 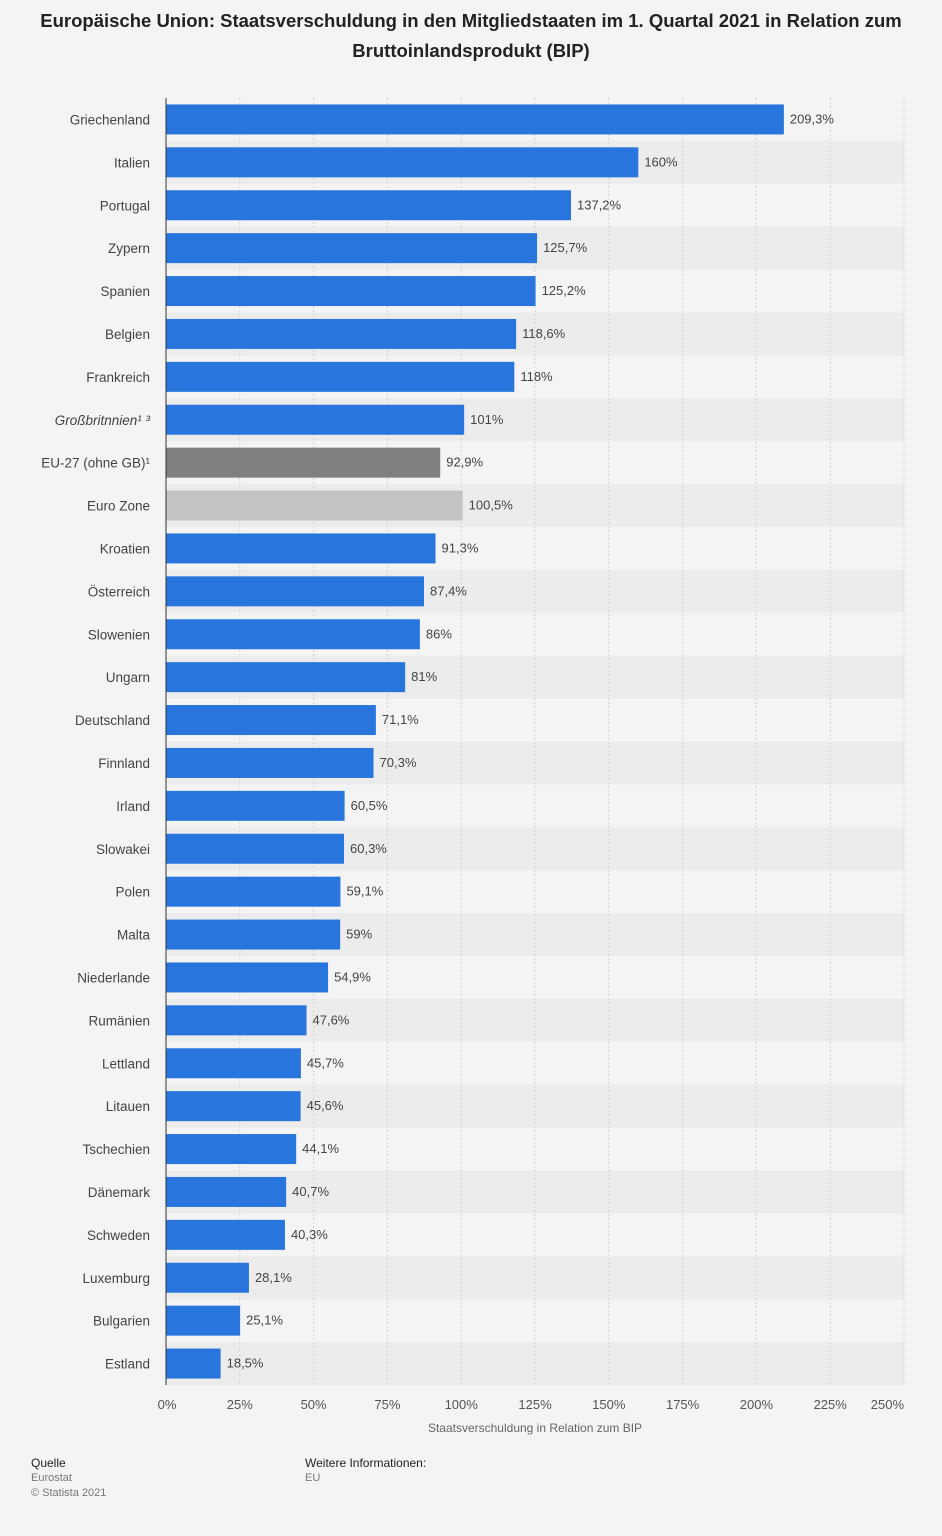 I want to click on x-tick-label: 175%, so click(x=683, y=1404).